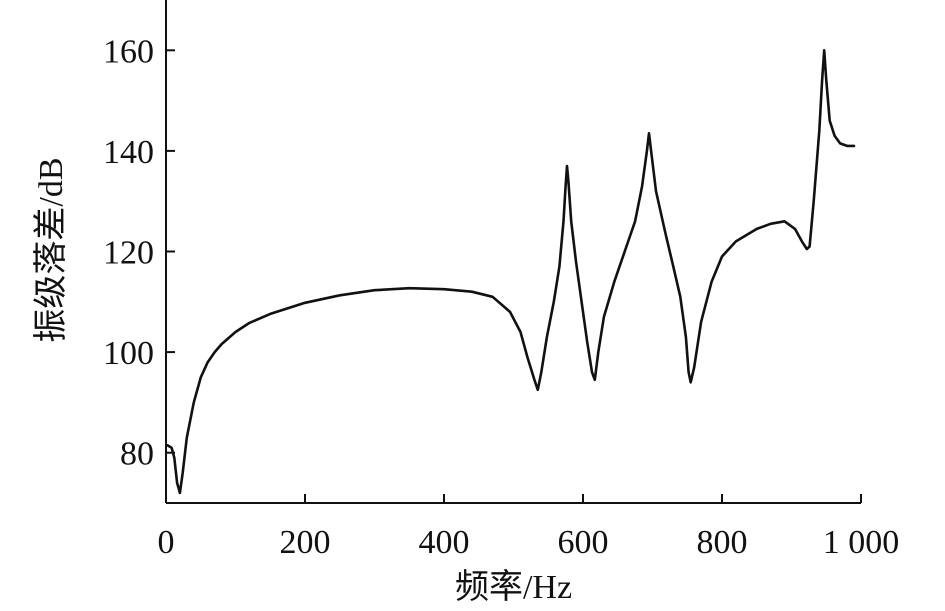  I want to click on y-tick-label: 120, so click(128, 253).